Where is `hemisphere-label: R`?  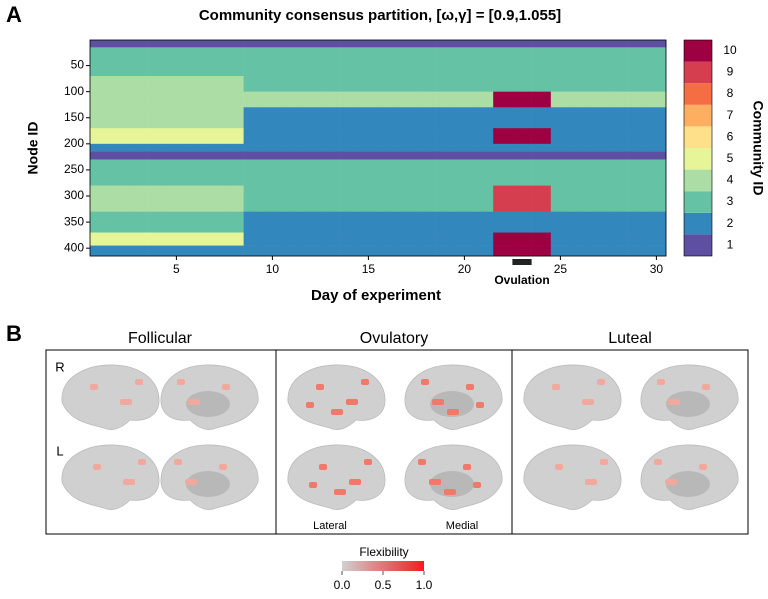 hemisphere-label: R is located at coordinates (59, 366).